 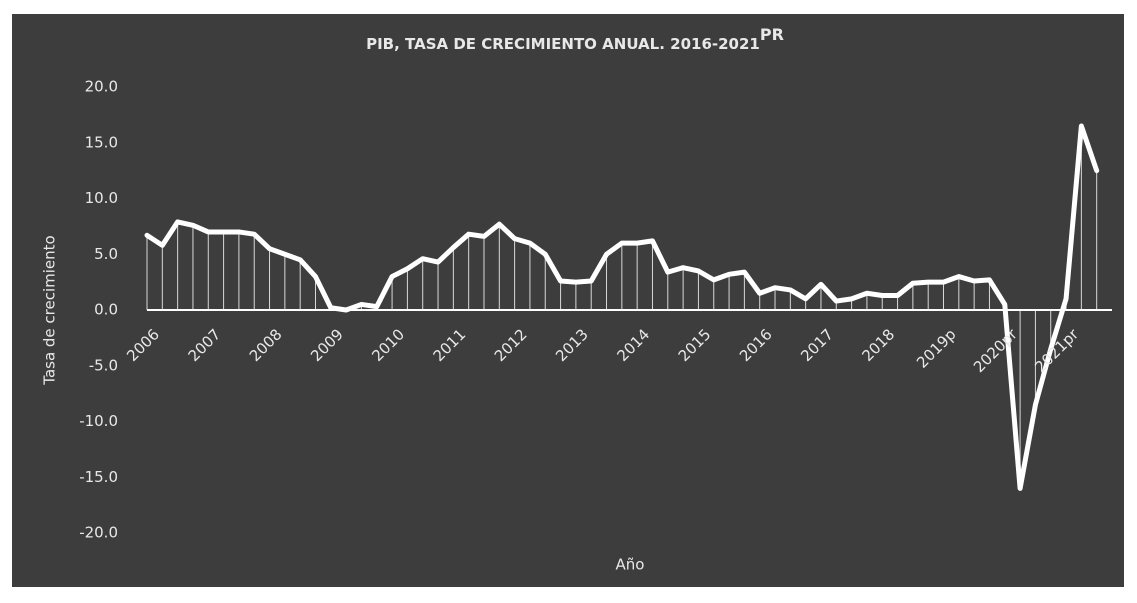 I want to click on y-axis-label: Tasa de crecimiento, so click(x=50, y=310).